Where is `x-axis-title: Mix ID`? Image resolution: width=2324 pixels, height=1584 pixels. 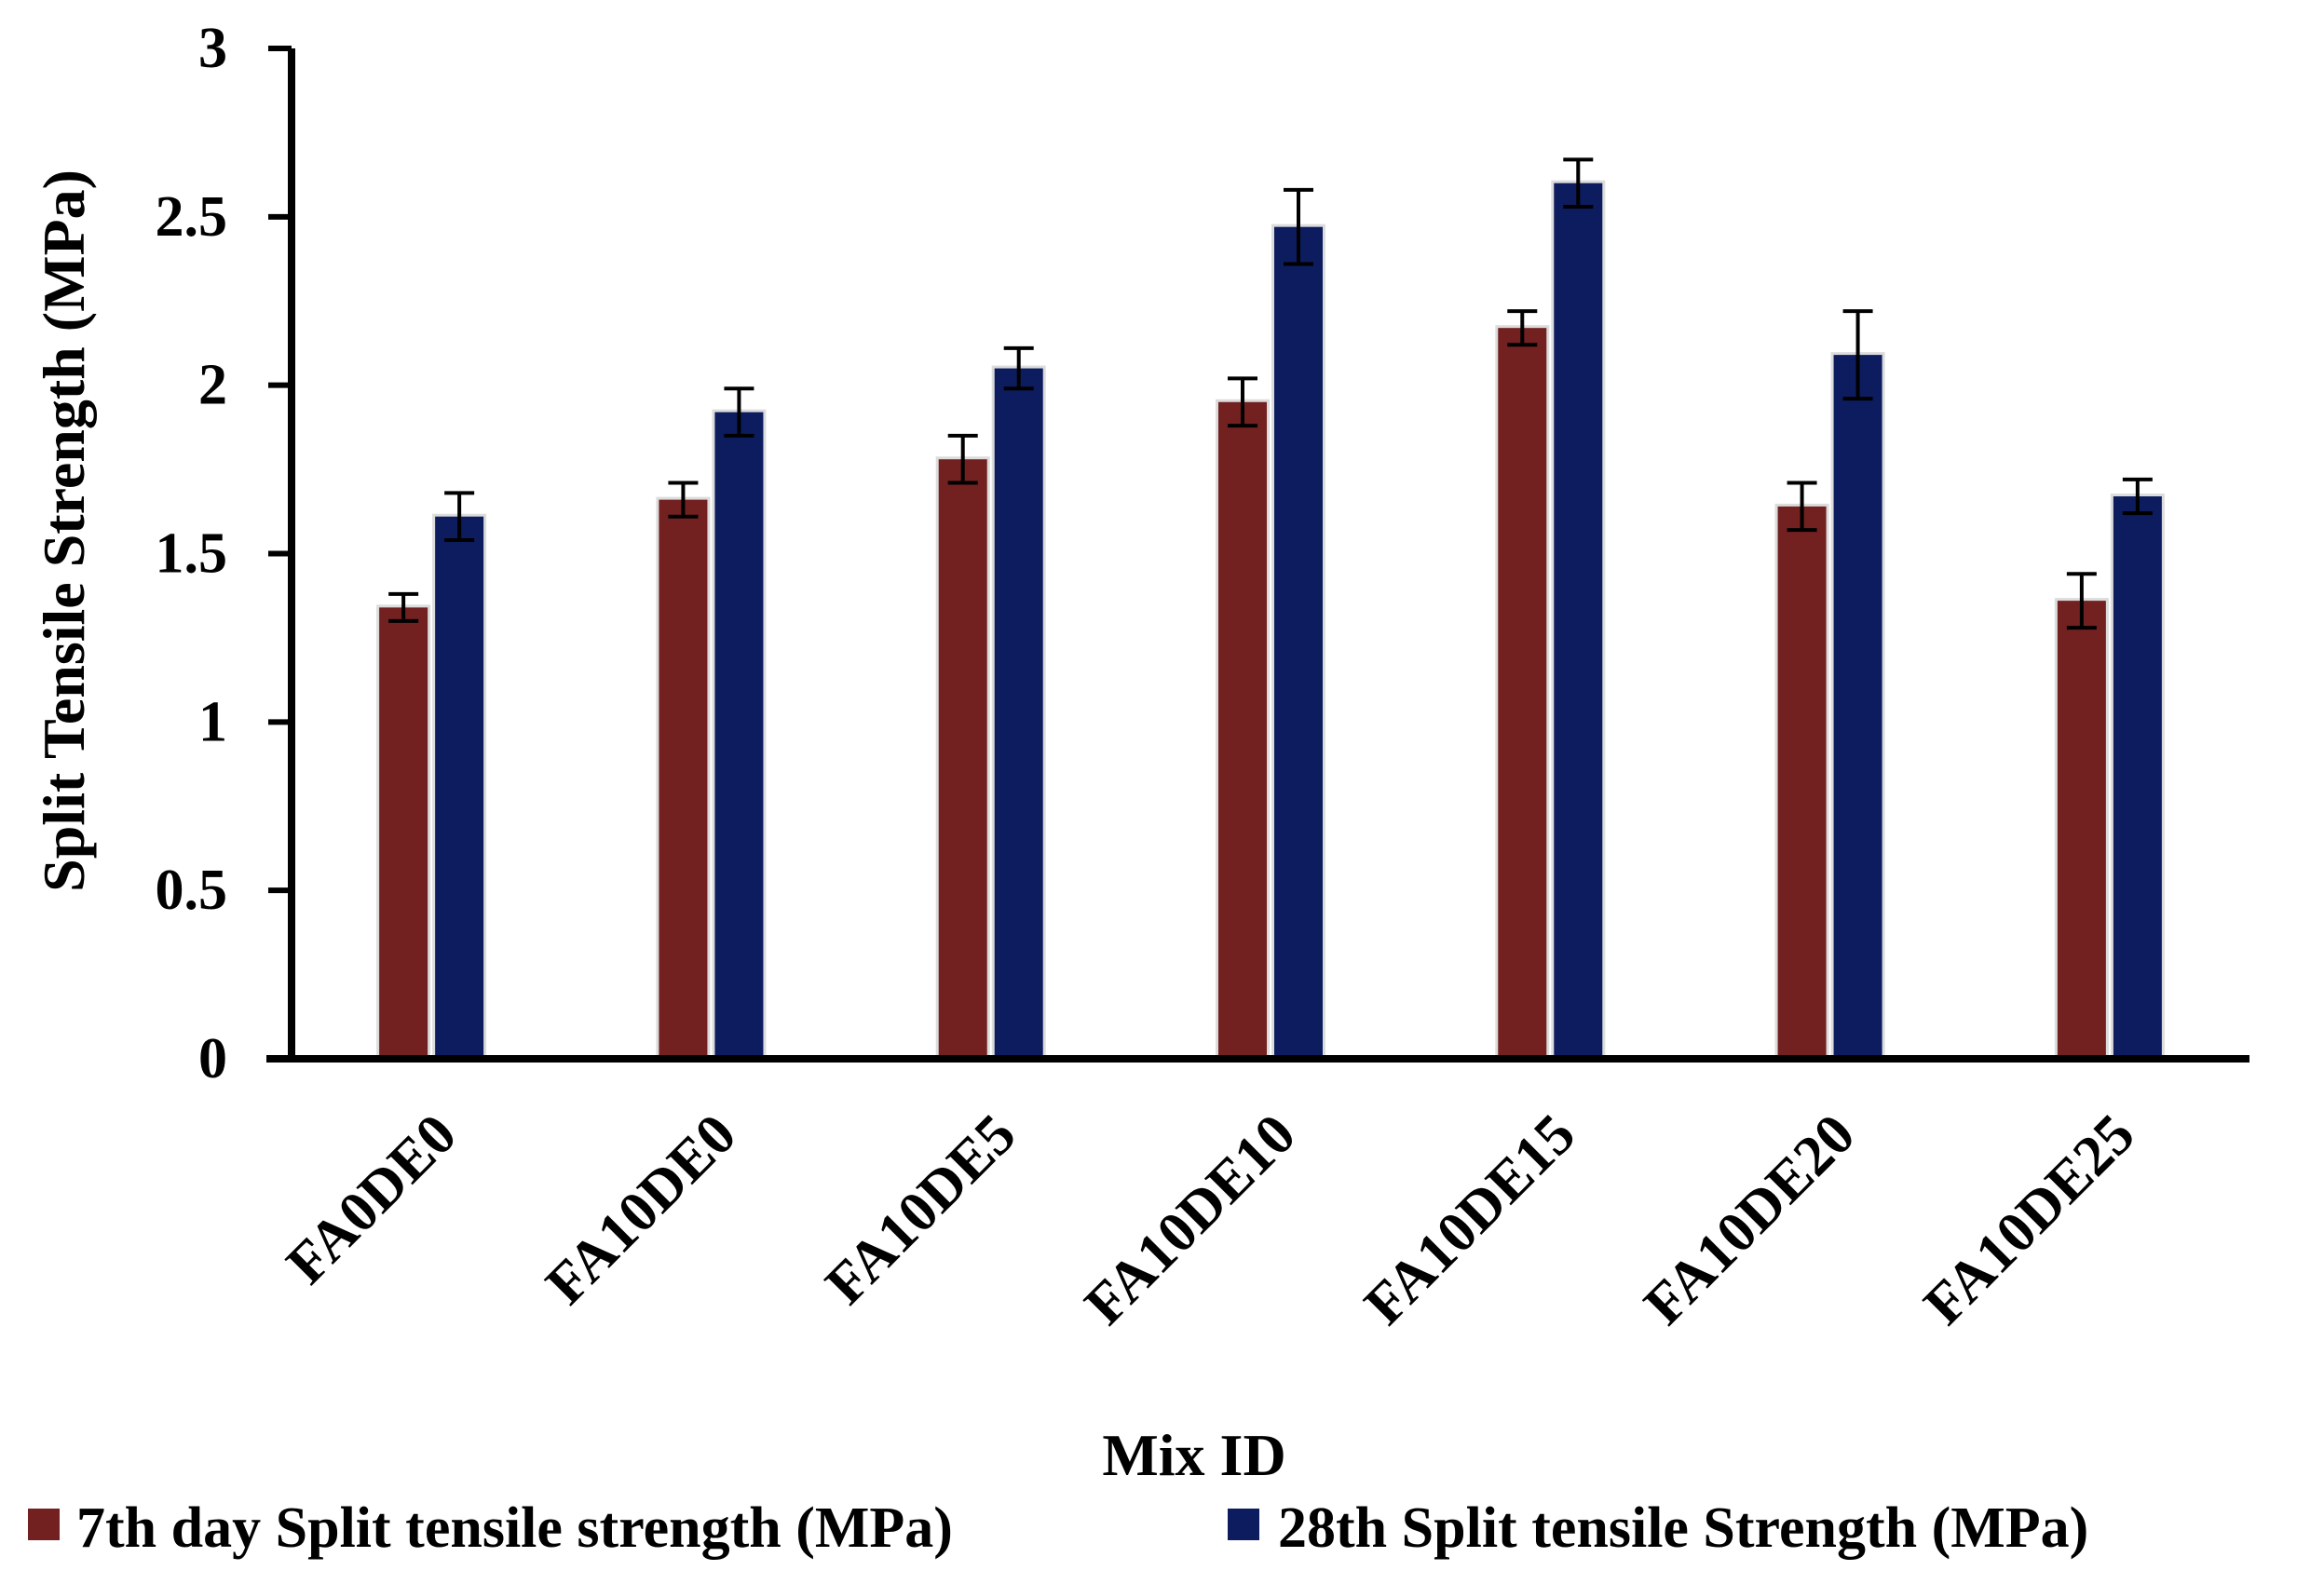
x-axis-title: Mix ID is located at coordinates (1193, 1455).